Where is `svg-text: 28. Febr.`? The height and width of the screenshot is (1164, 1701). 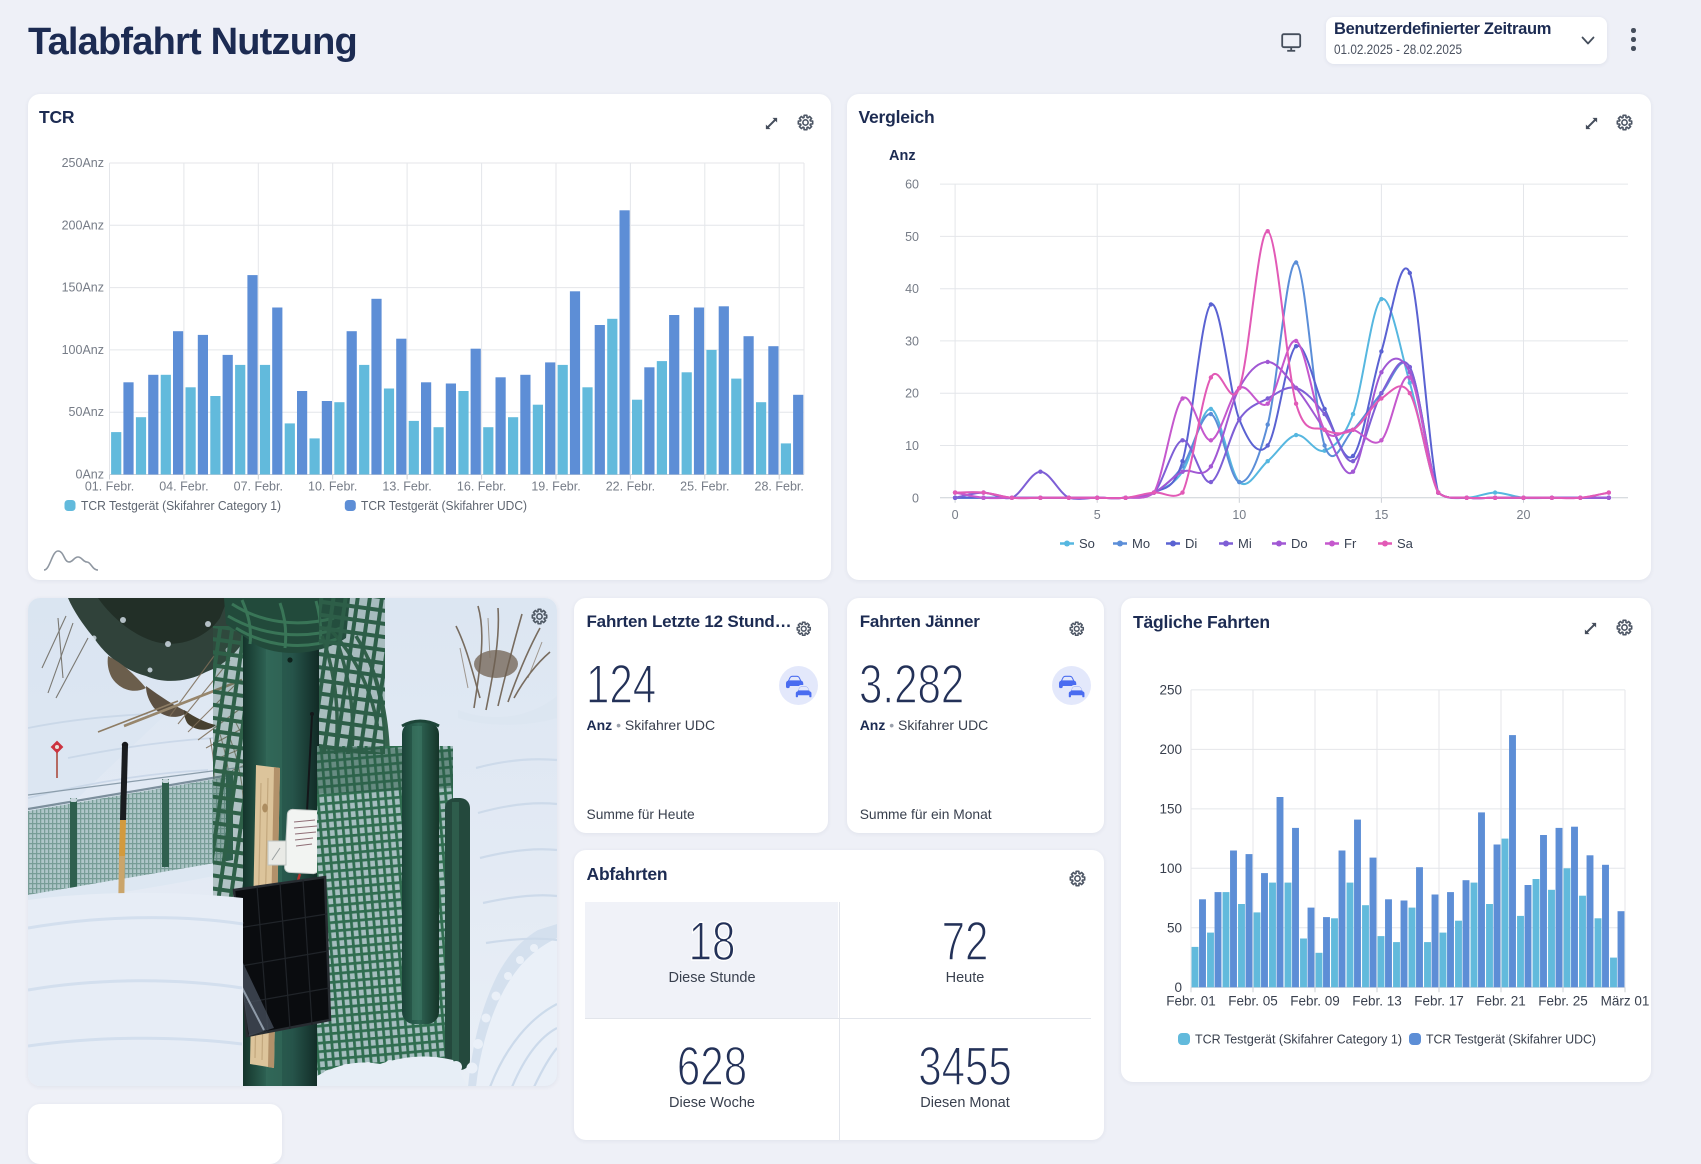
svg-text: 28. Febr. is located at coordinates (778, 486).